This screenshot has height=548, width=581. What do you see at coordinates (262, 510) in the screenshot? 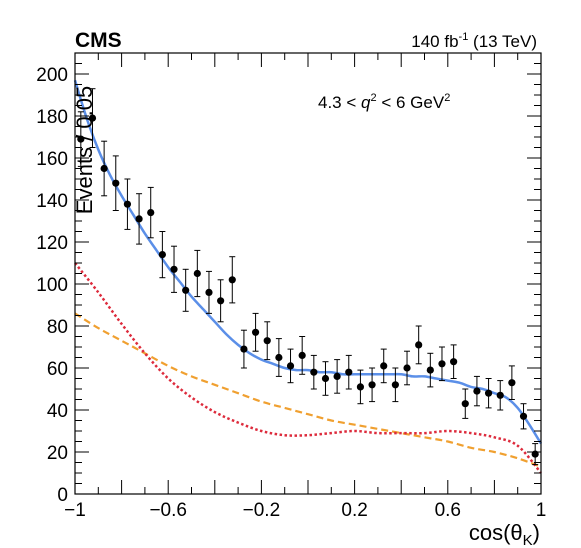
I see `x-tick-label: −0.2` at bounding box center [262, 510].